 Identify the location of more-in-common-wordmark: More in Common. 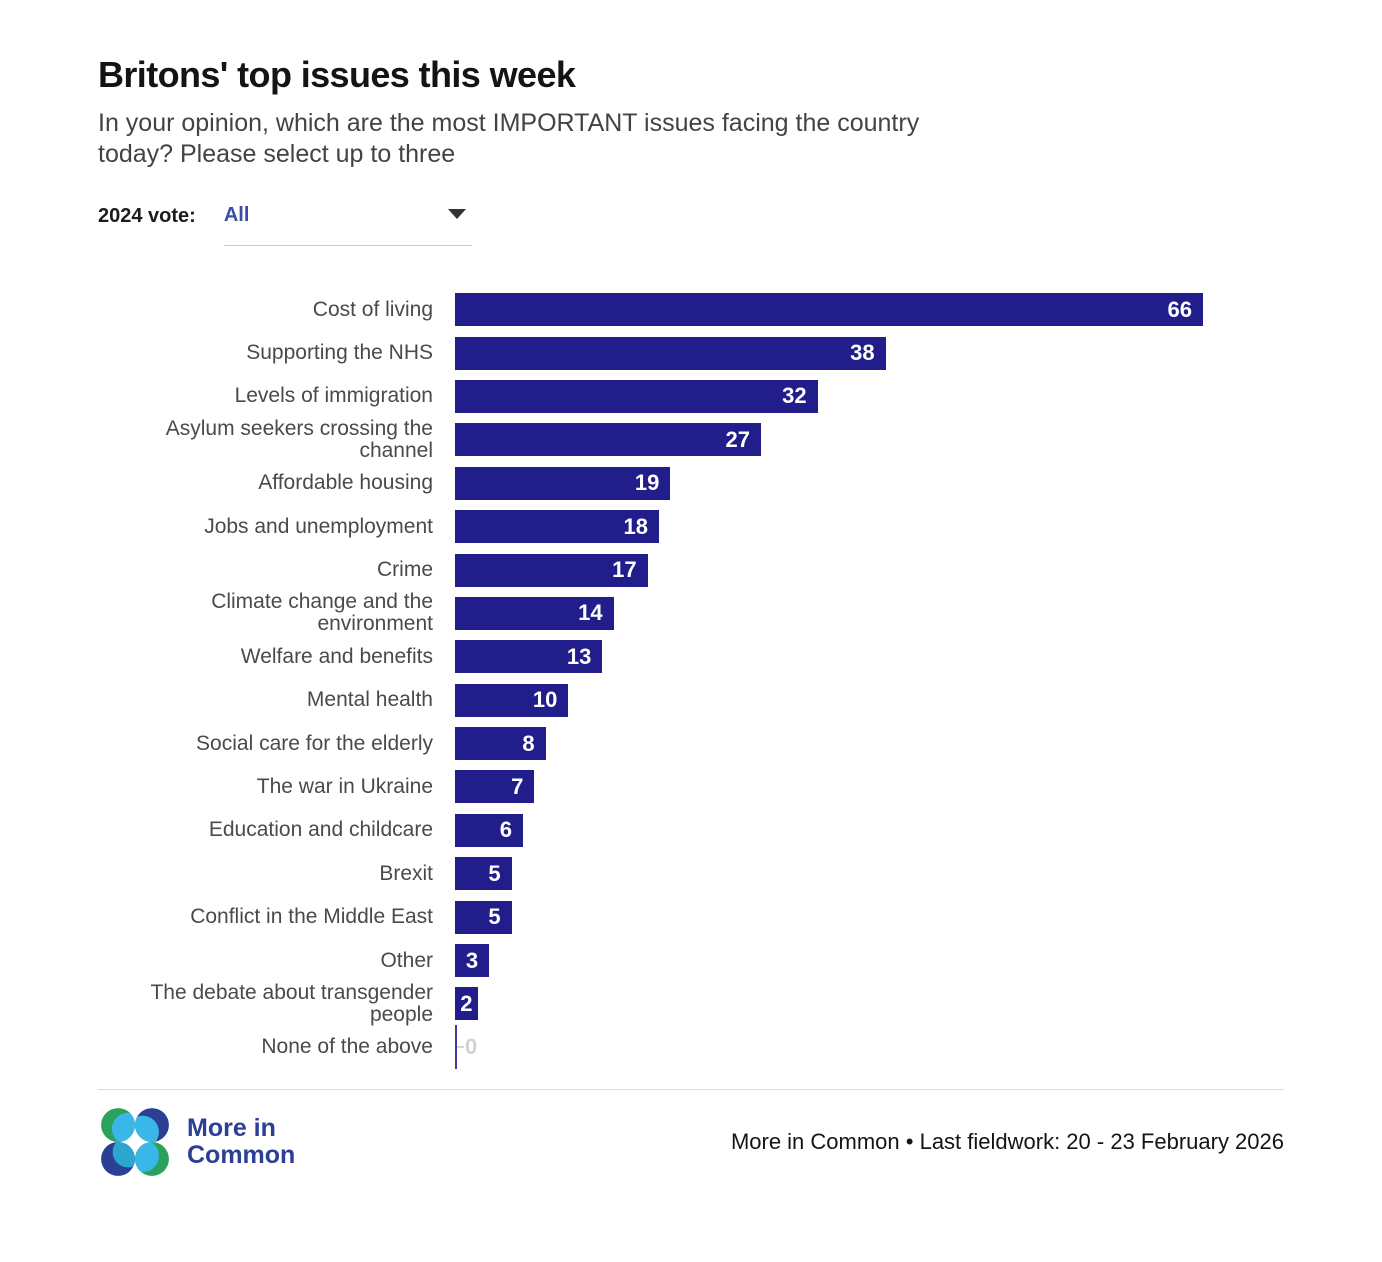
(241, 1142).